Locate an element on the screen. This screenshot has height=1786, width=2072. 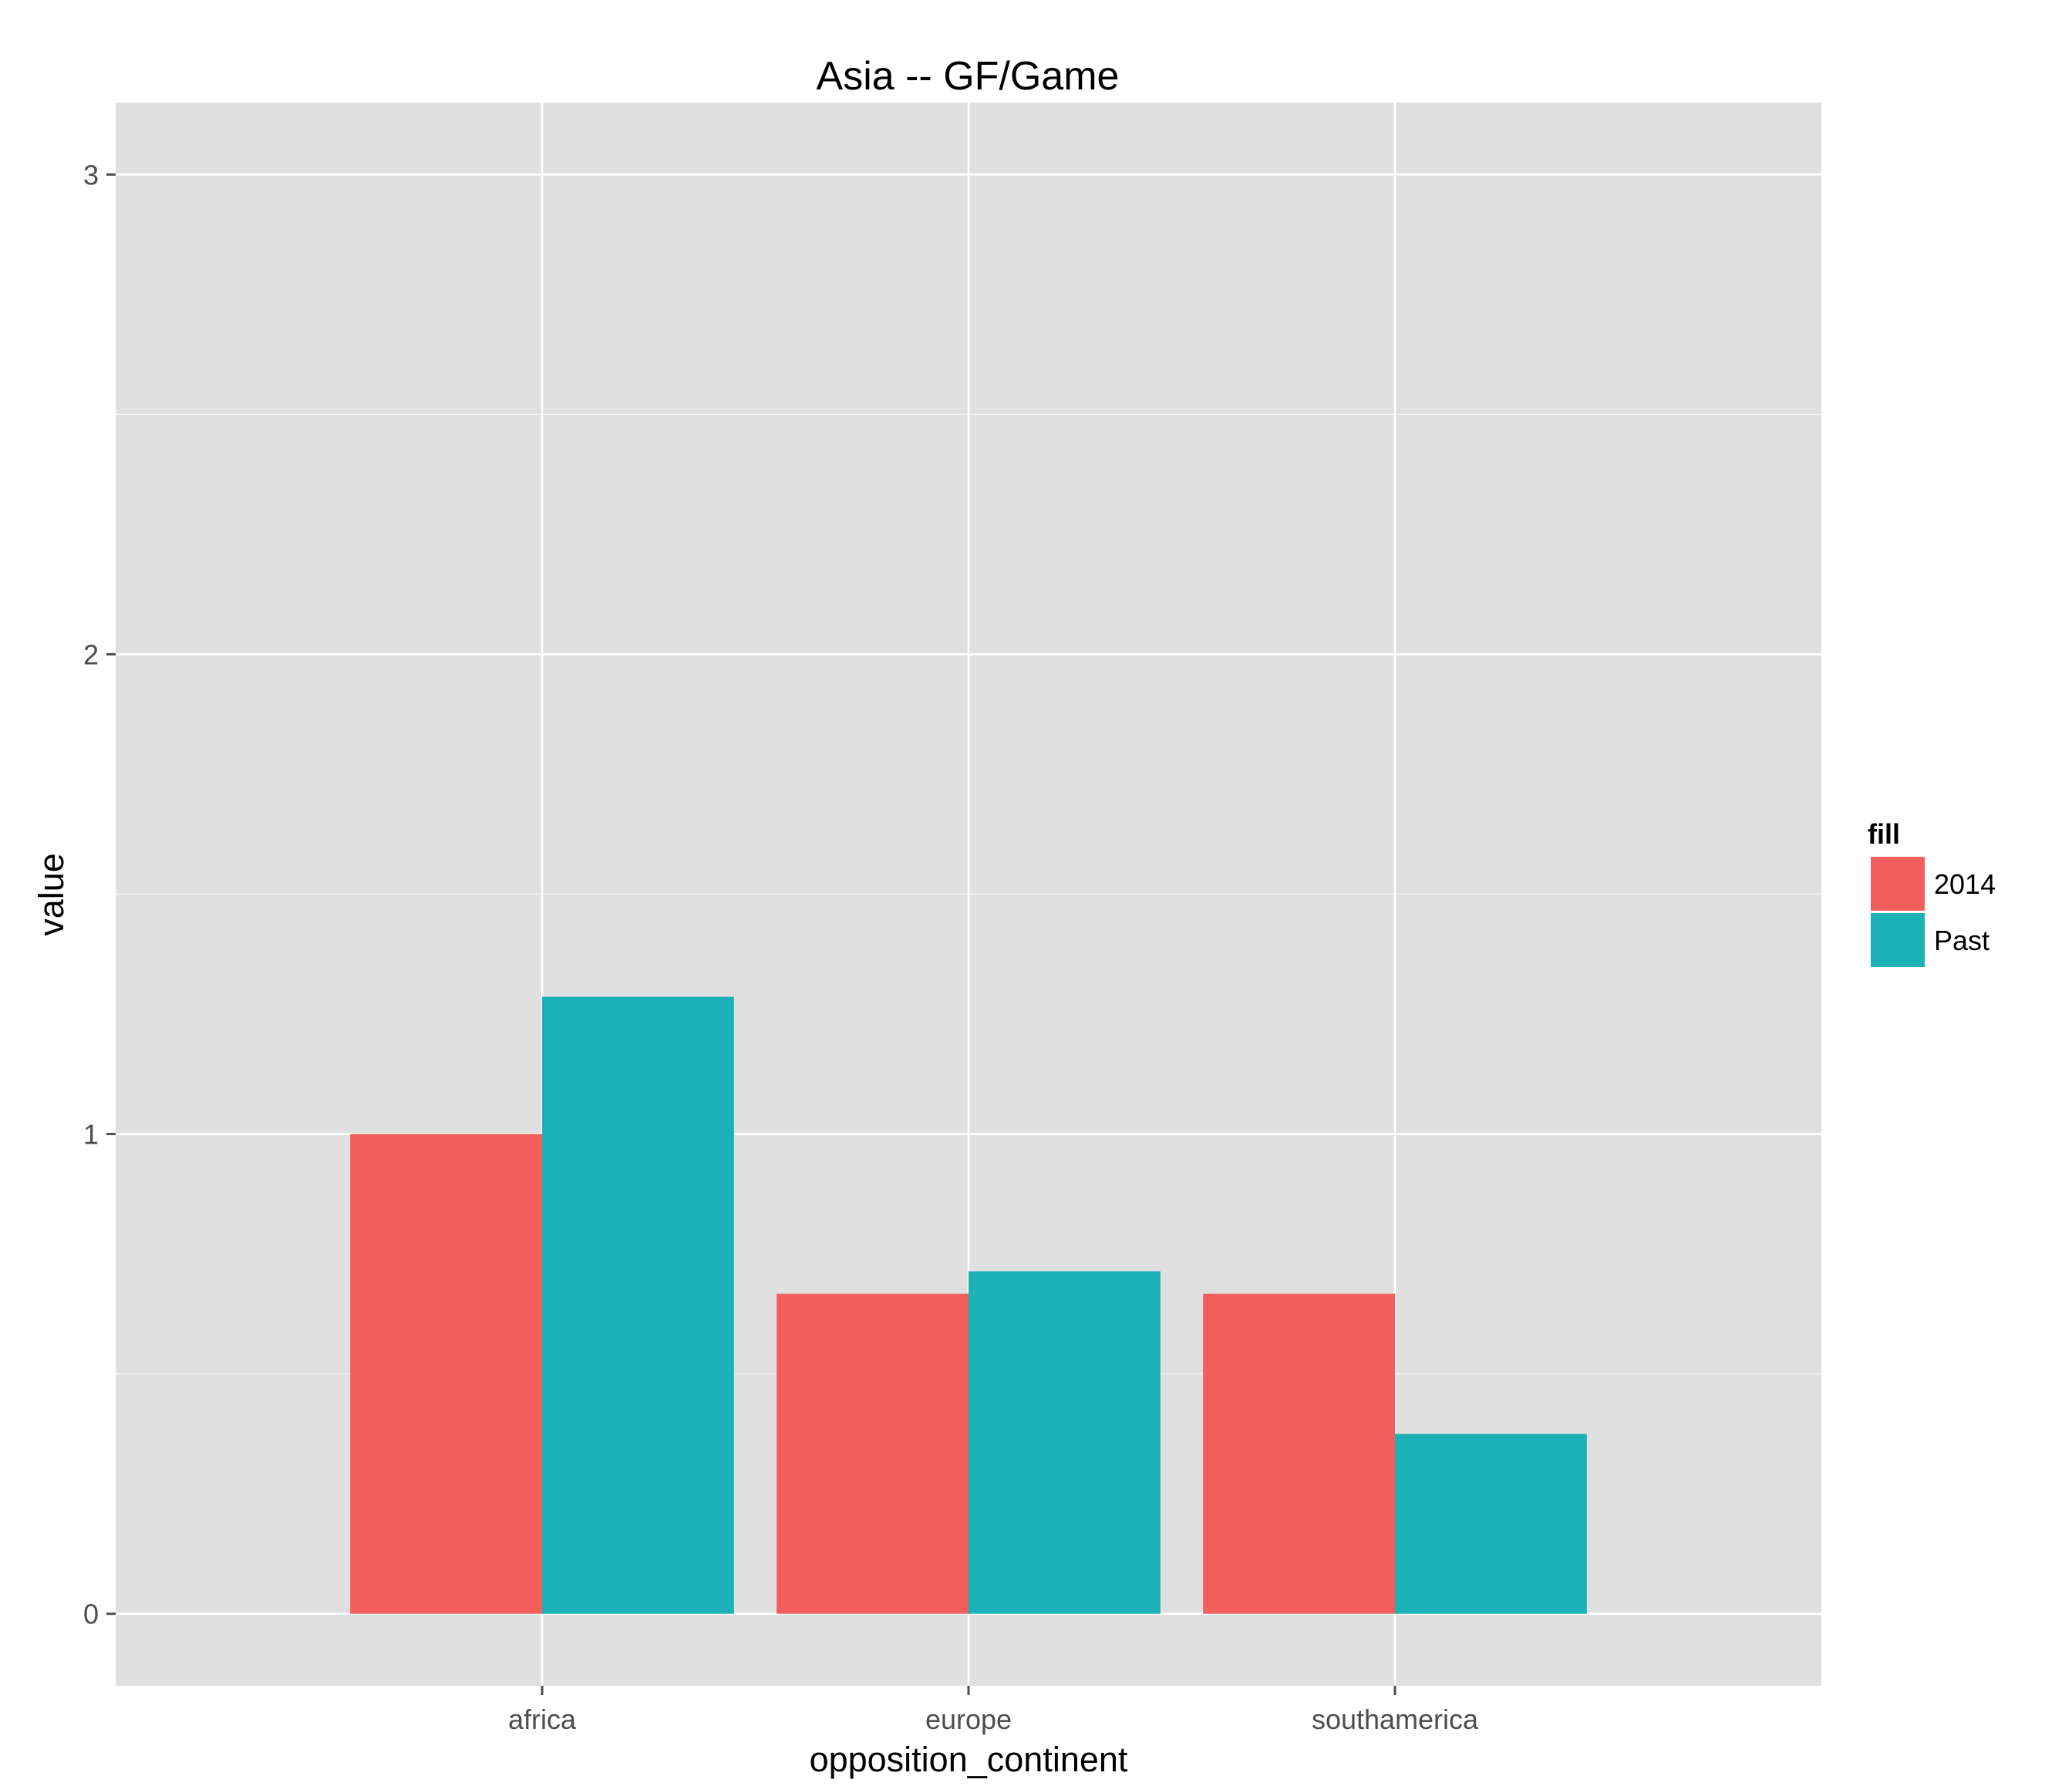
y-tick-label: 3 is located at coordinates (91, 175).